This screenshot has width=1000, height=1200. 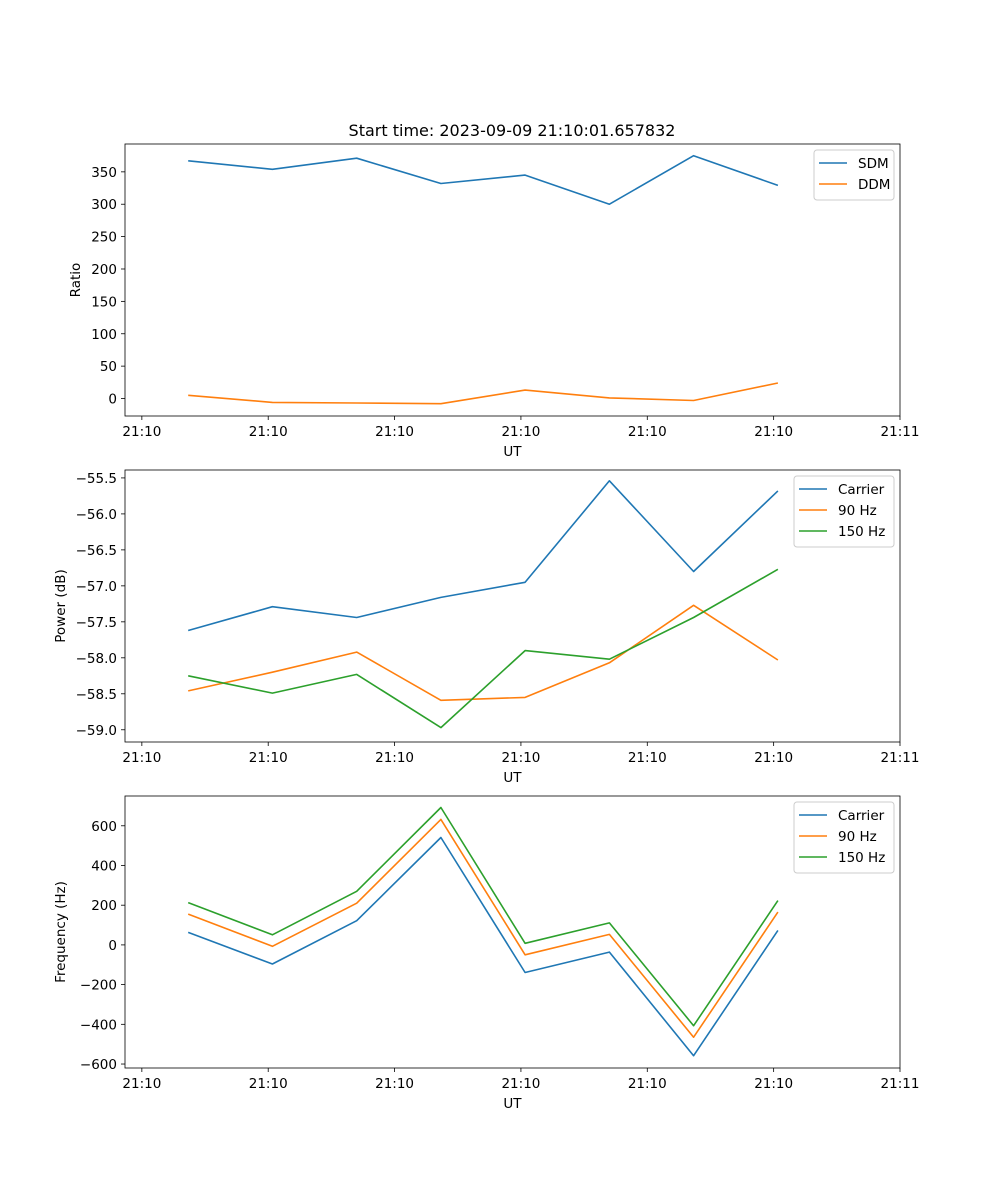 I want to click on power-y-axis-label: Power (dB), so click(x=61, y=605).